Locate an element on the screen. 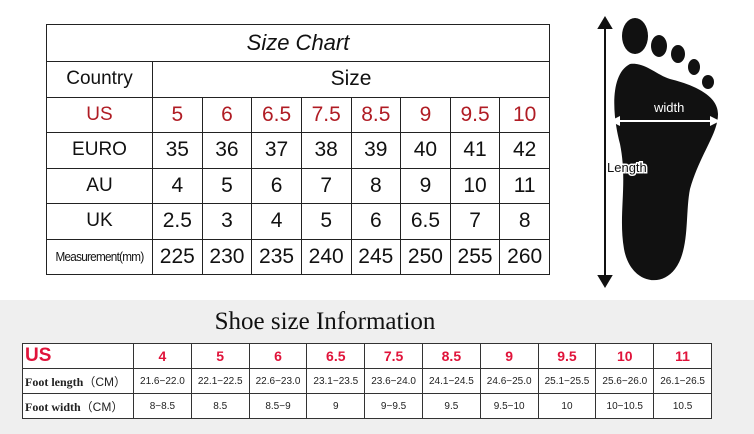 The image size is (754, 434). size-row: AU 4 5 6 7 8 9 10 11 is located at coordinates (298, 185).